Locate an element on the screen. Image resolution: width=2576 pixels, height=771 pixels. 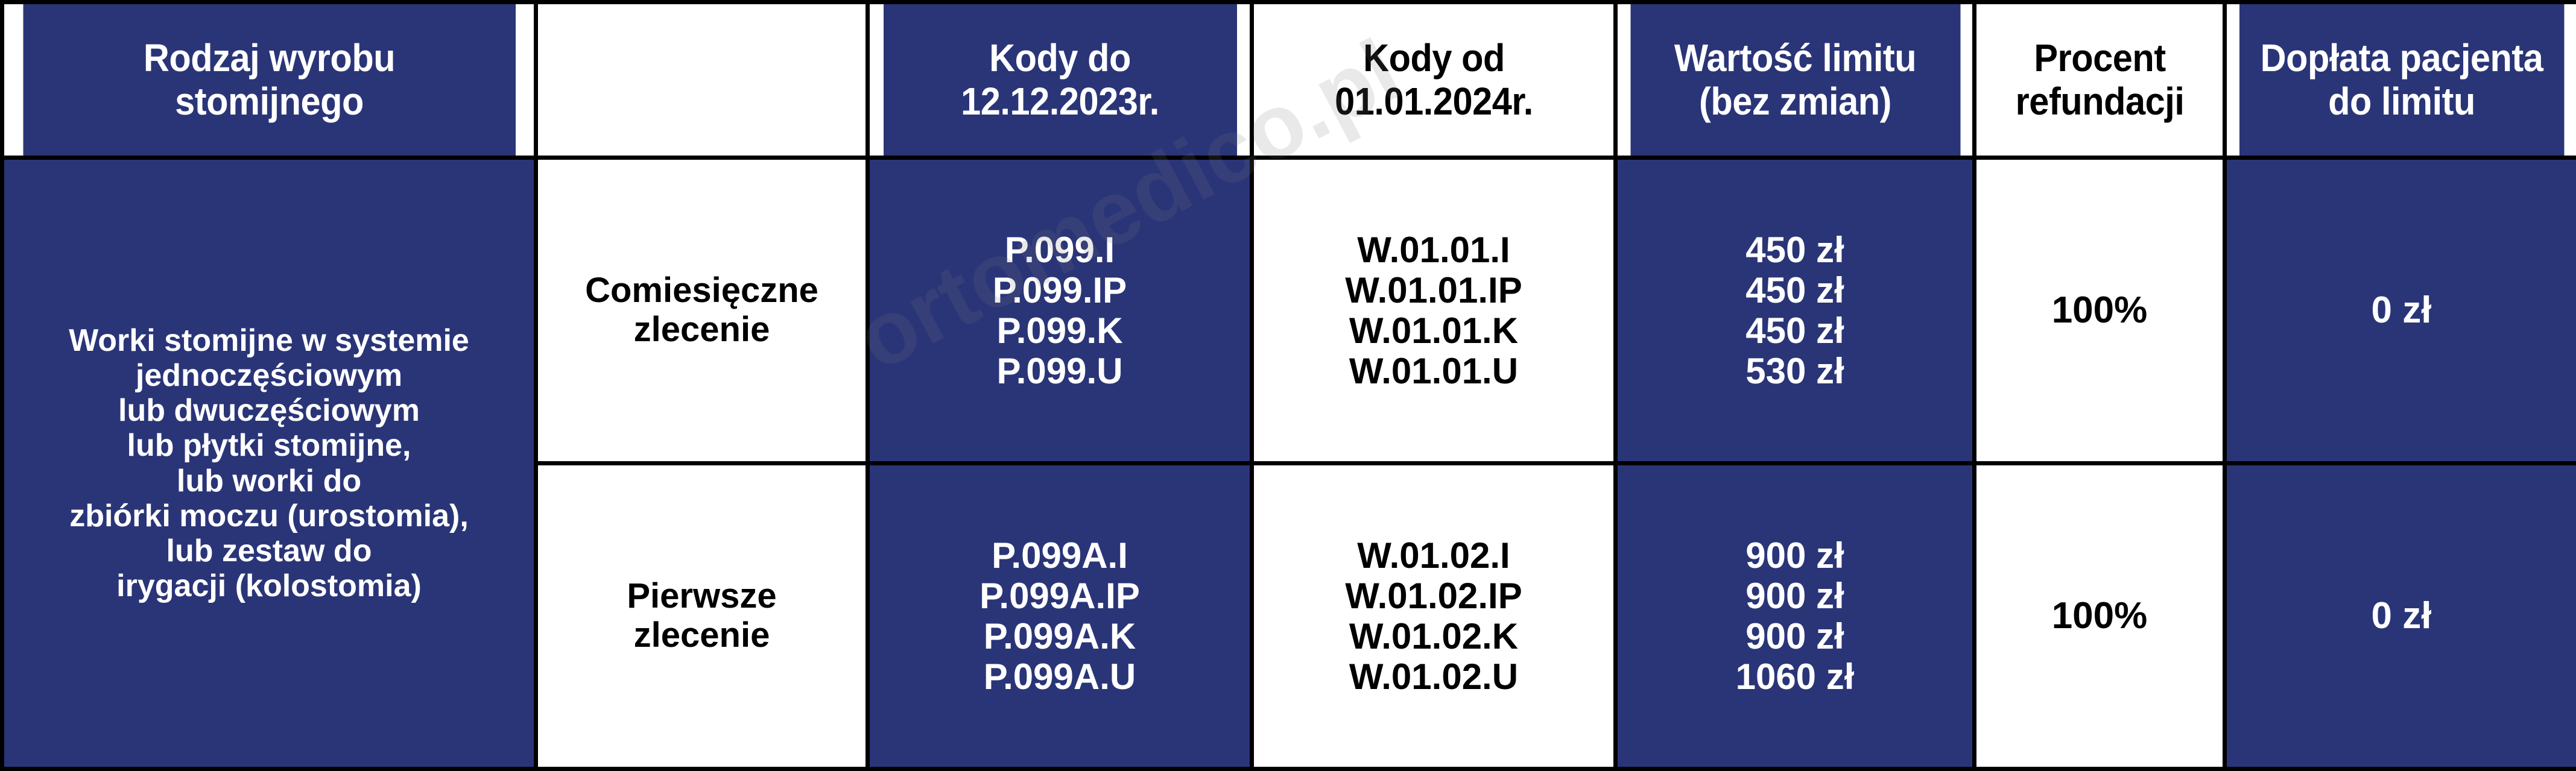
order-type-line: Pierwsze is located at coordinates (702, 597).